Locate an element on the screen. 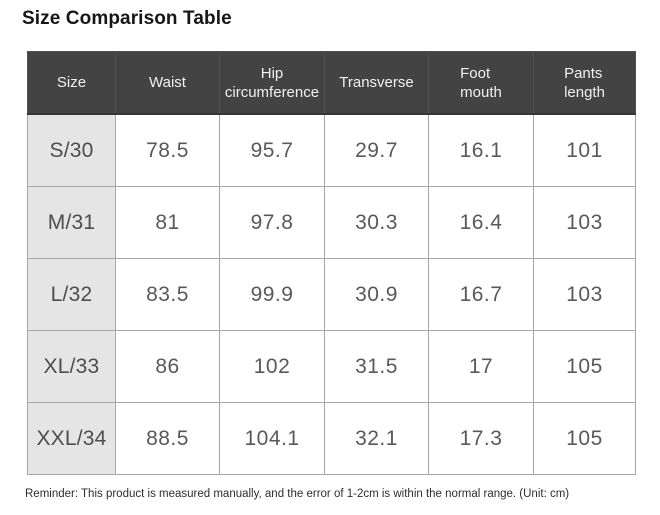  table-row-xxl34: XXL/34 88.5 104.1 32.1 17.3 105 is located at coordinates (331, 438).